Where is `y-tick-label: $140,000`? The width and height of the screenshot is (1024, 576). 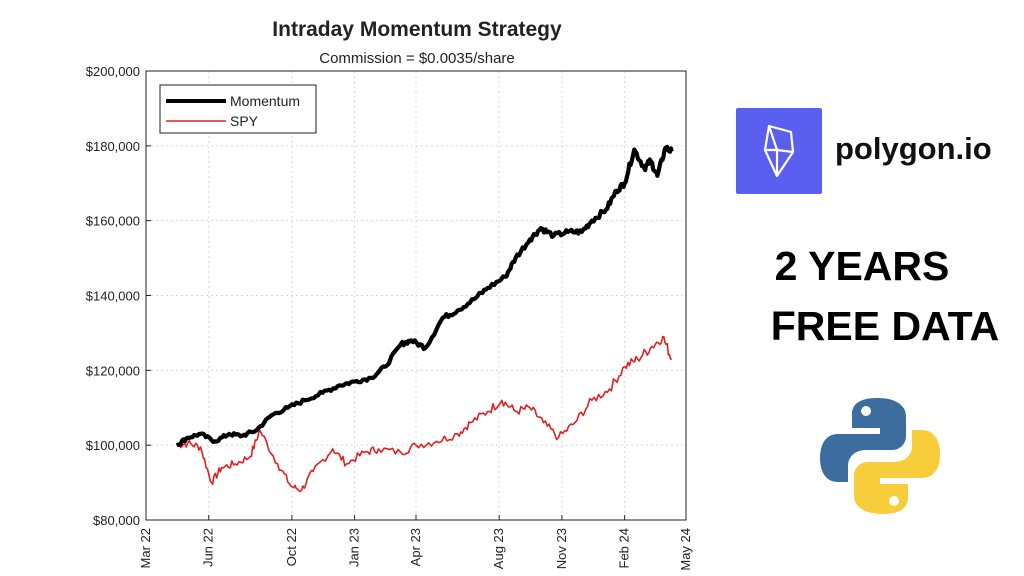
y-tick-label: $140,000 is located at coordinates (113, 296).